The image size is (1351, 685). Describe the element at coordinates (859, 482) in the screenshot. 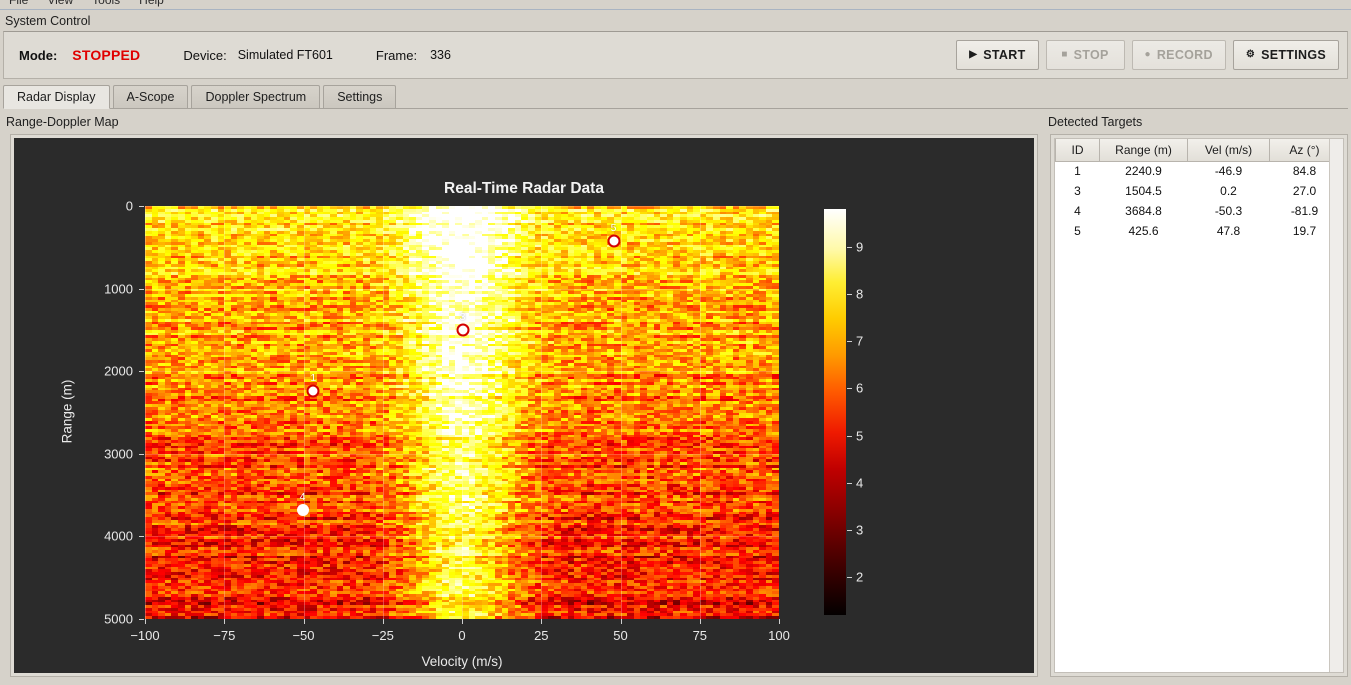

I see `colorbar-tick-label: 4` at that location.